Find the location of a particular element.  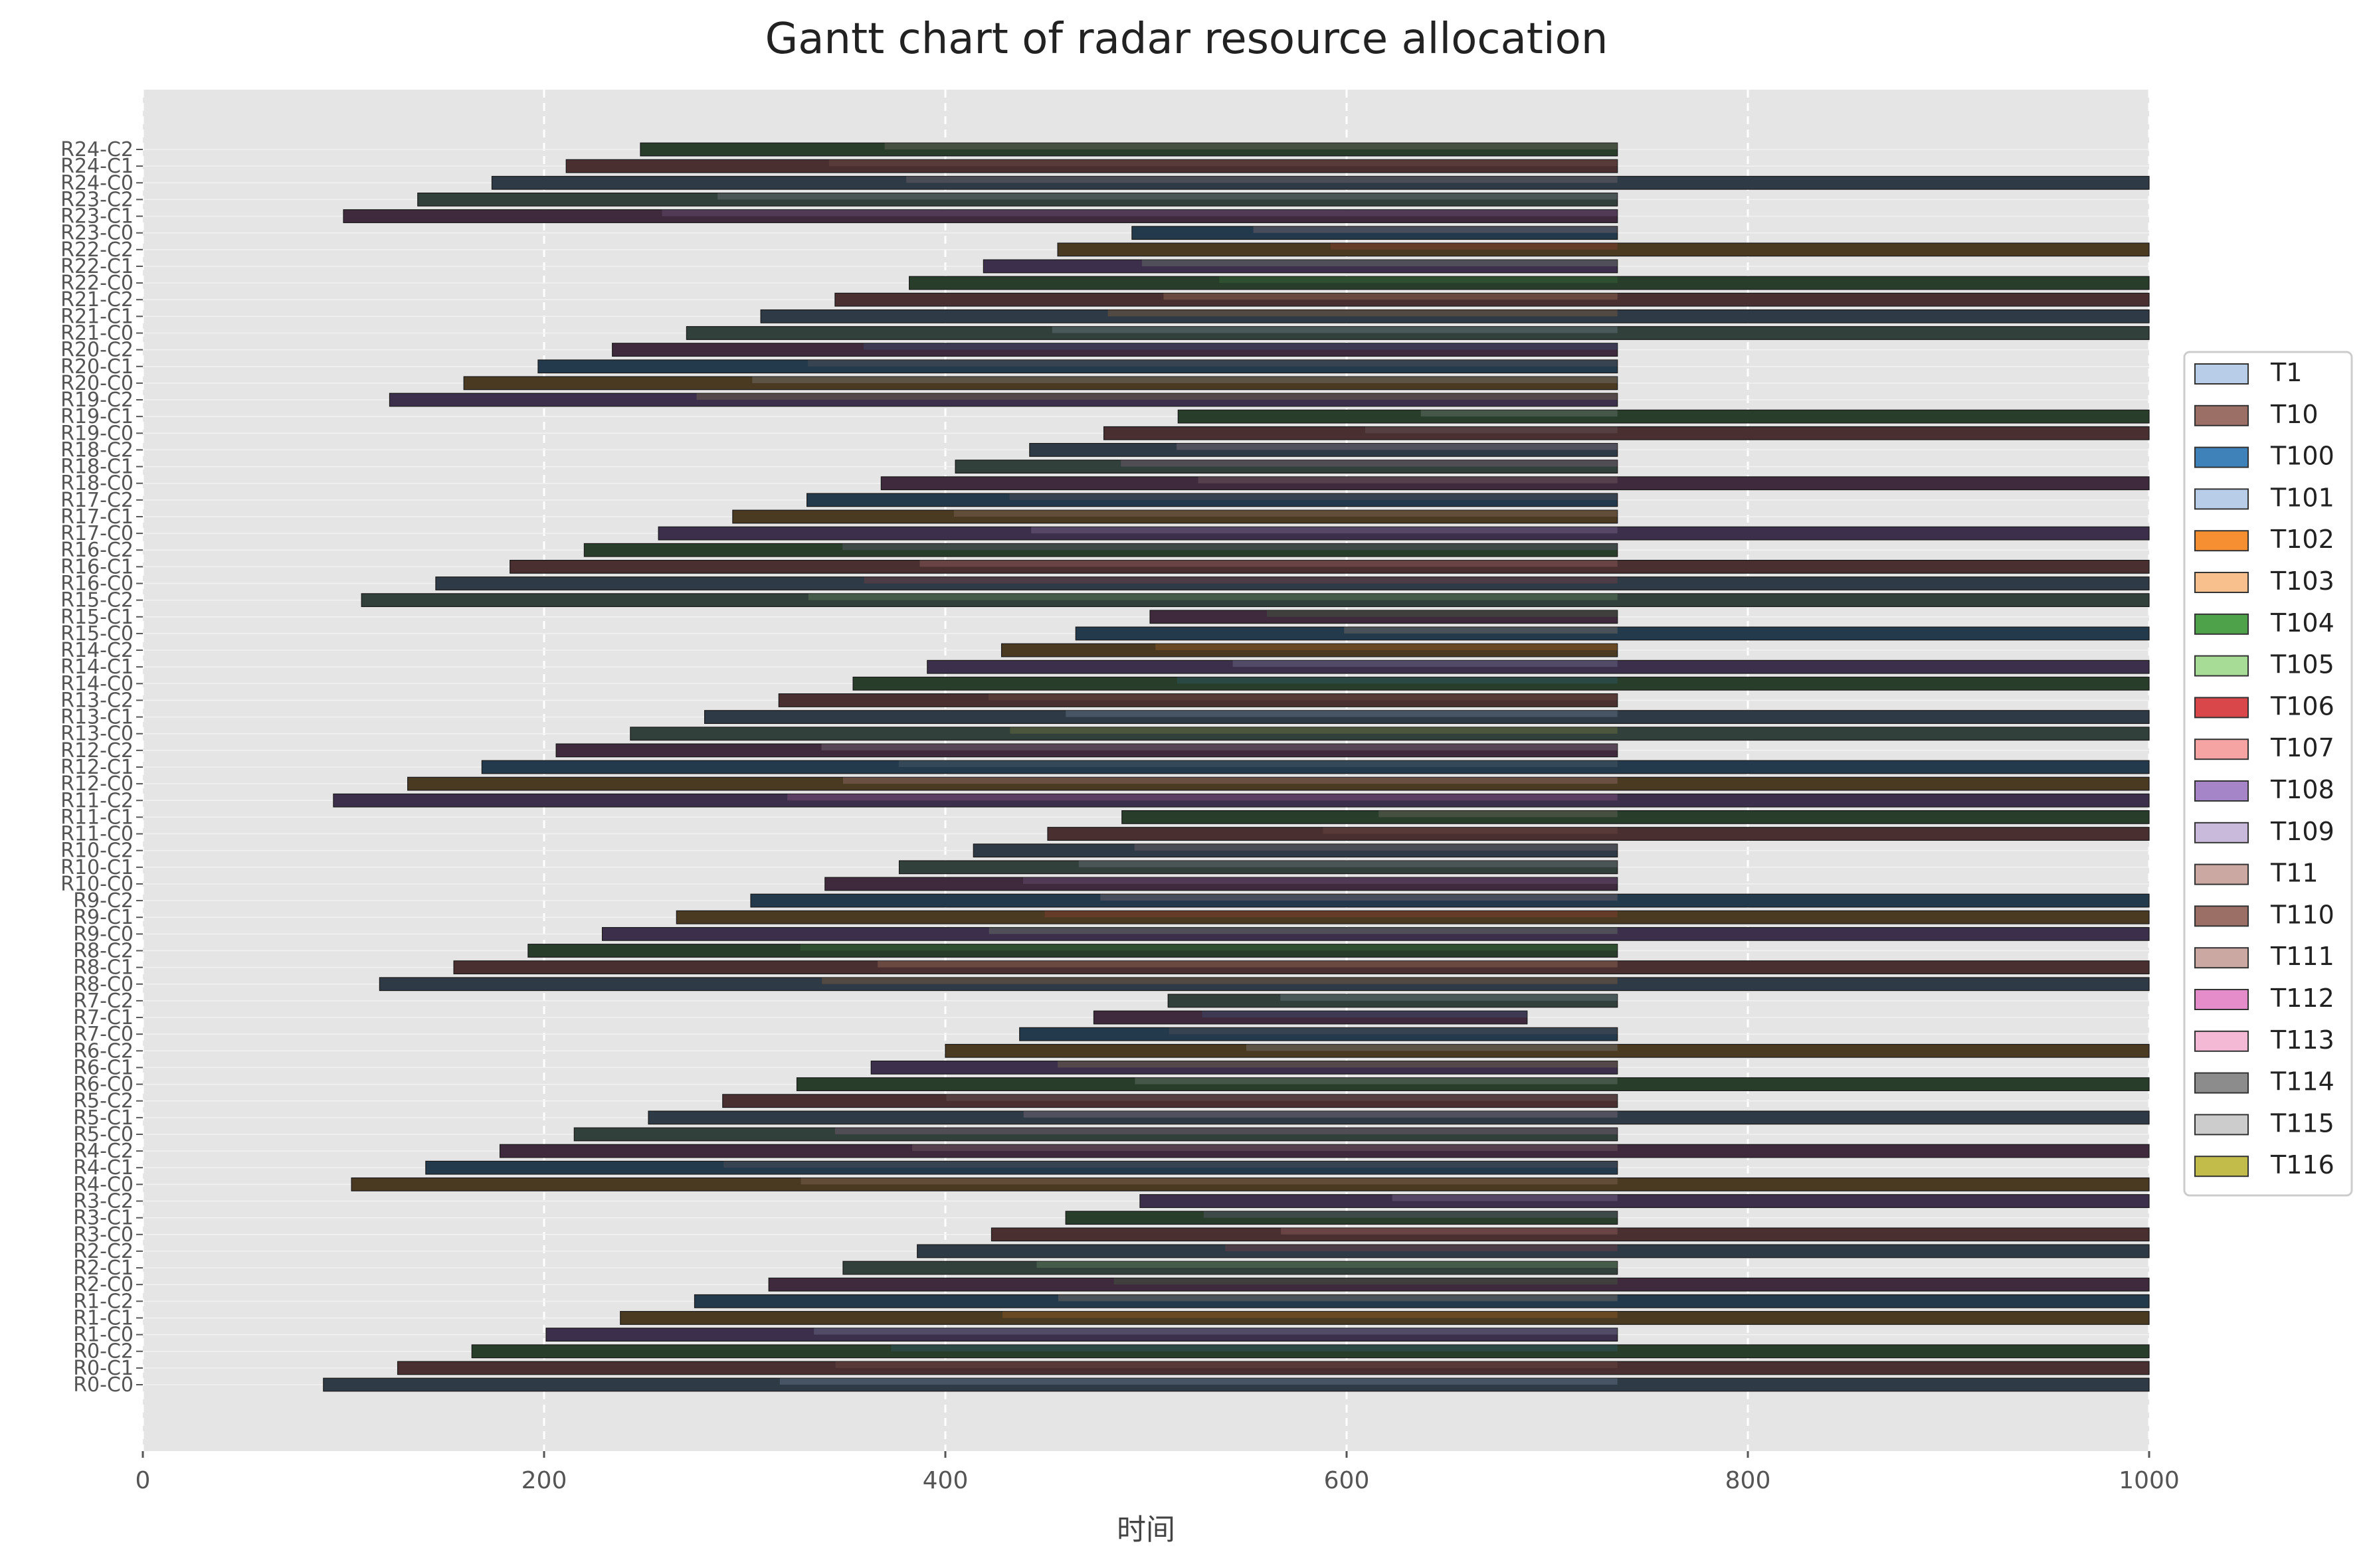

y-tick-label: R24-C2 is located at coordinates (97, 149).